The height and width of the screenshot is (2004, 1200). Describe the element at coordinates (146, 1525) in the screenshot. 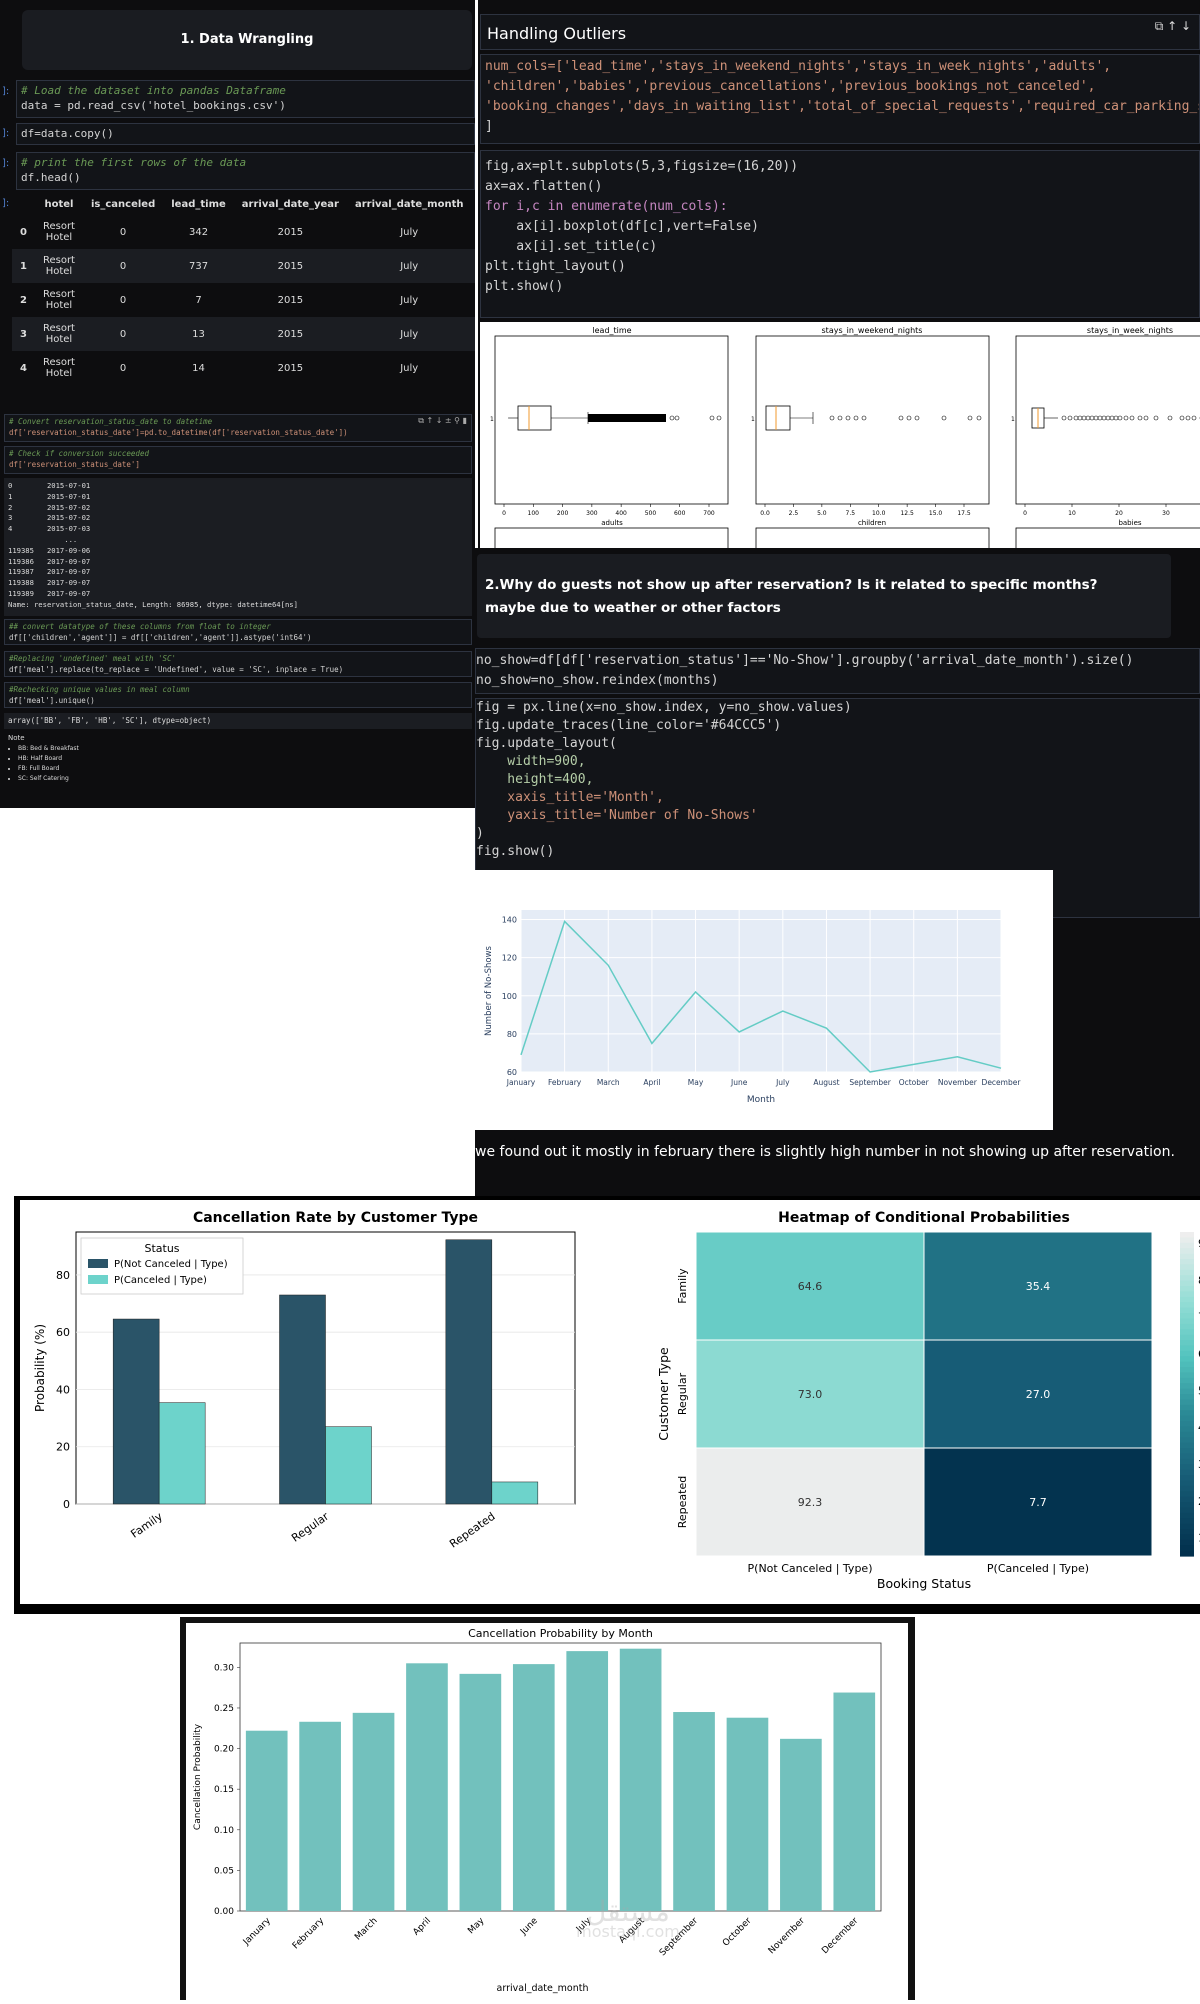

I see `x-tick-label: Family` at that location.